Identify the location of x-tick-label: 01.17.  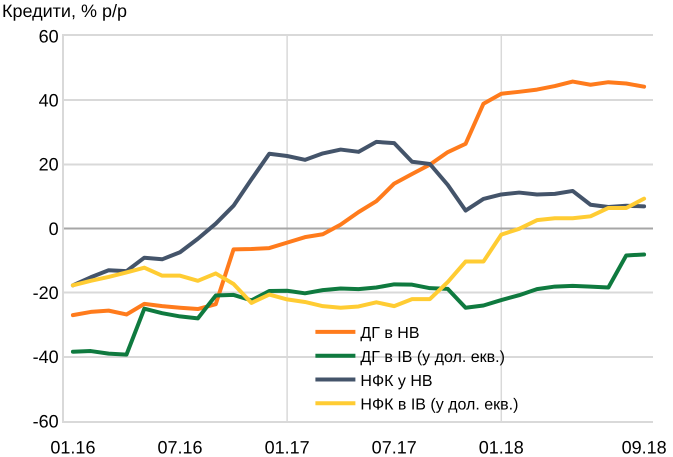
(287, 447).